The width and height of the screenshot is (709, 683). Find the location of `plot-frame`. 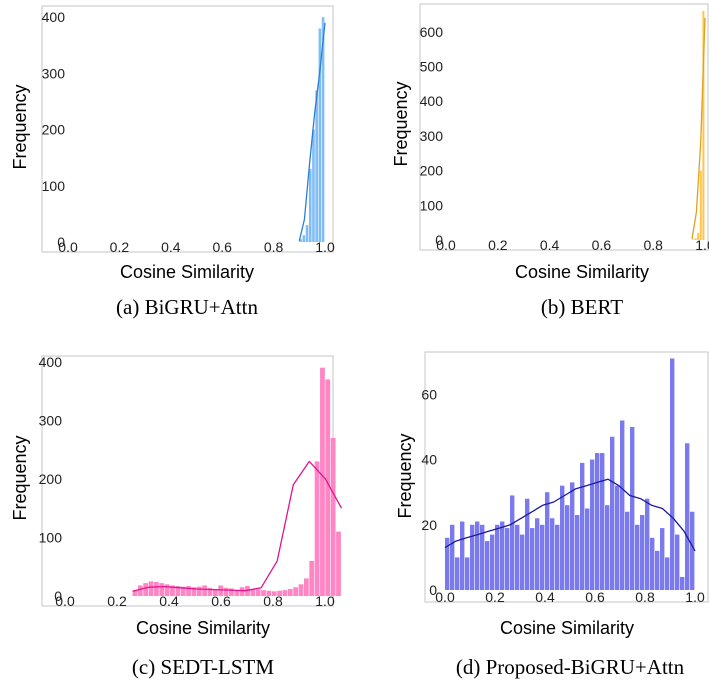

plot-frame is located at coordinates (566, 477).